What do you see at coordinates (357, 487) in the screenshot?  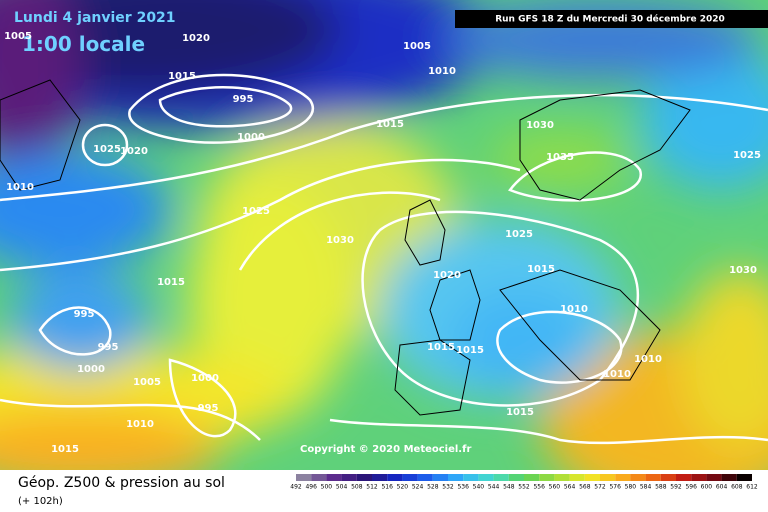 I see `legend-label: 508` at bounding box center [357, 487].